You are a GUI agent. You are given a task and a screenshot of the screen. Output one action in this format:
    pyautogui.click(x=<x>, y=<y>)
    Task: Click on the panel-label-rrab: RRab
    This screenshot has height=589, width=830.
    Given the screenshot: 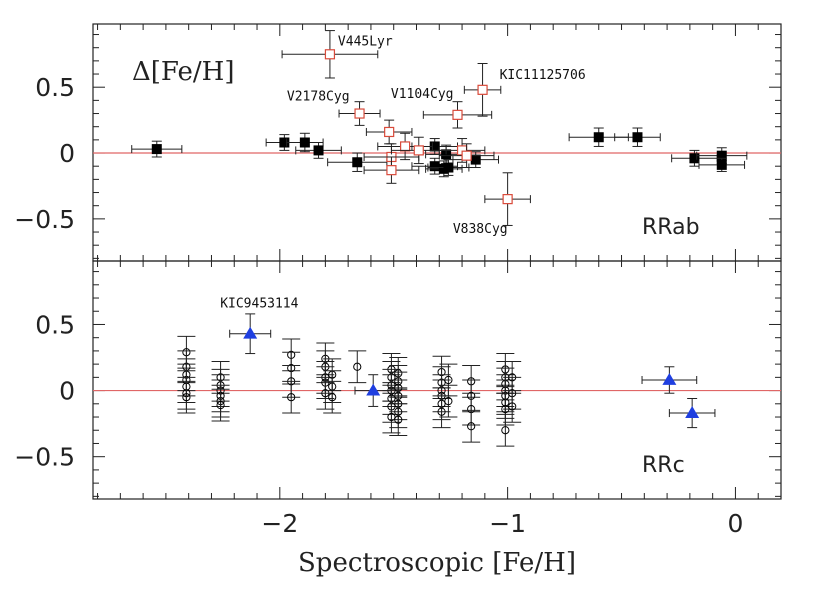 What is the action you would take?
    pyautogui.click(x=671, y=227)
    